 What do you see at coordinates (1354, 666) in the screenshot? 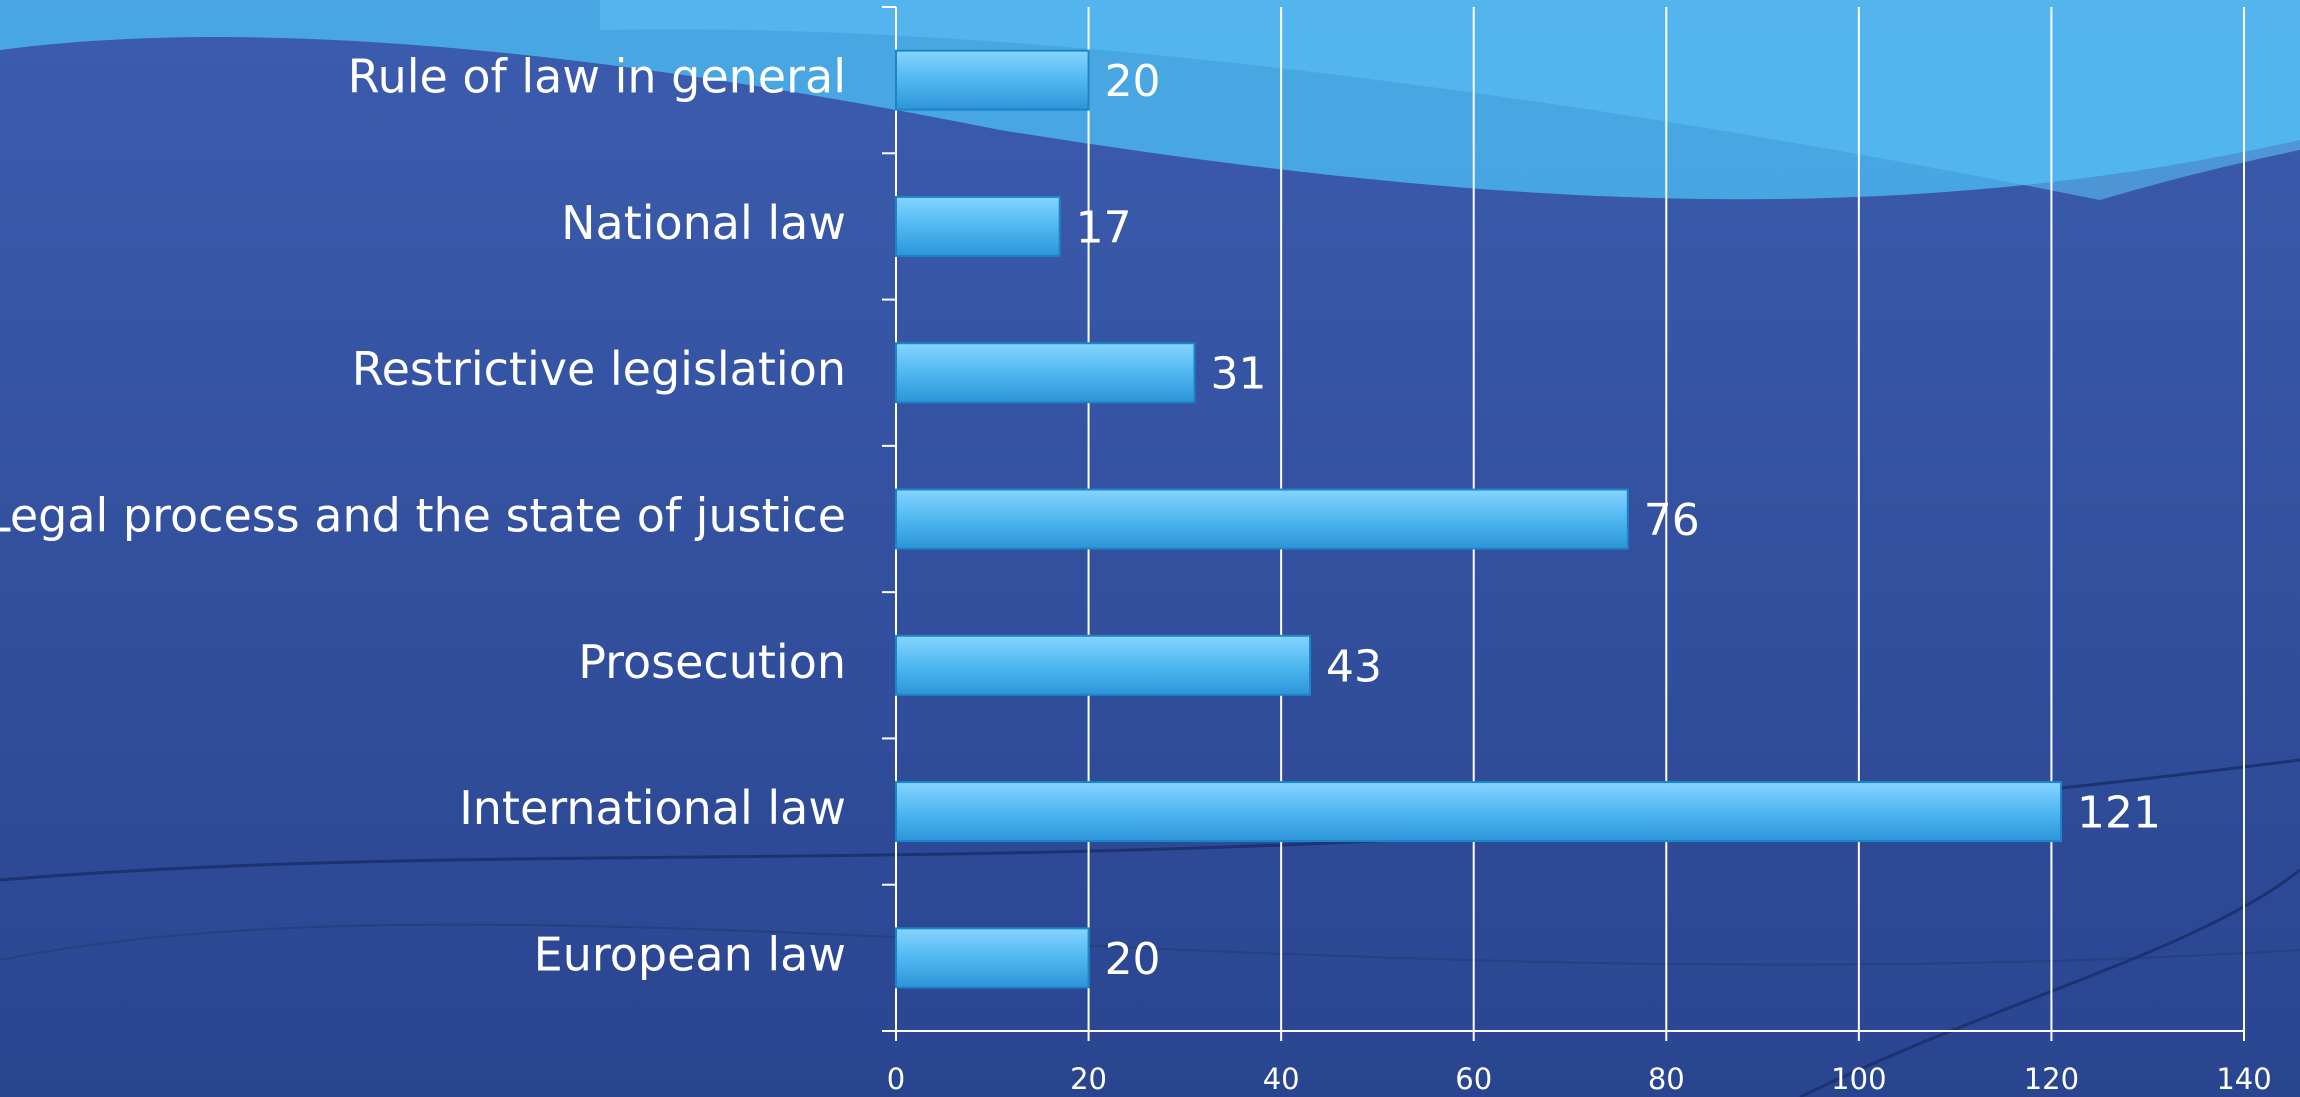
I see `data-label: 43` at bounding box center [1354, 666].